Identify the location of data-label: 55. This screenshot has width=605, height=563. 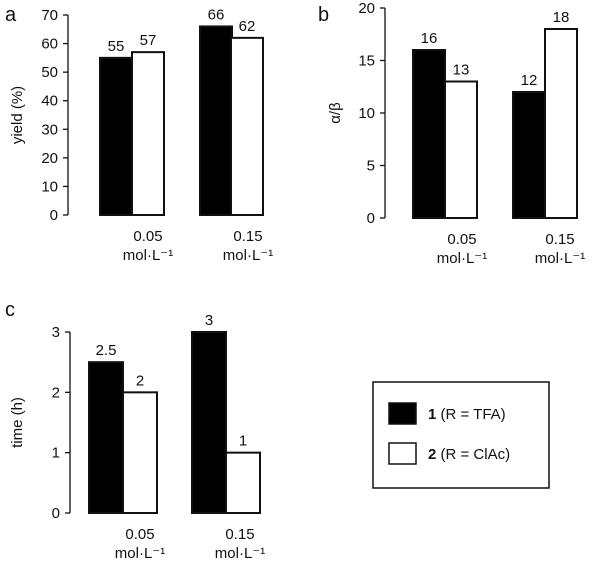
(116, 46).